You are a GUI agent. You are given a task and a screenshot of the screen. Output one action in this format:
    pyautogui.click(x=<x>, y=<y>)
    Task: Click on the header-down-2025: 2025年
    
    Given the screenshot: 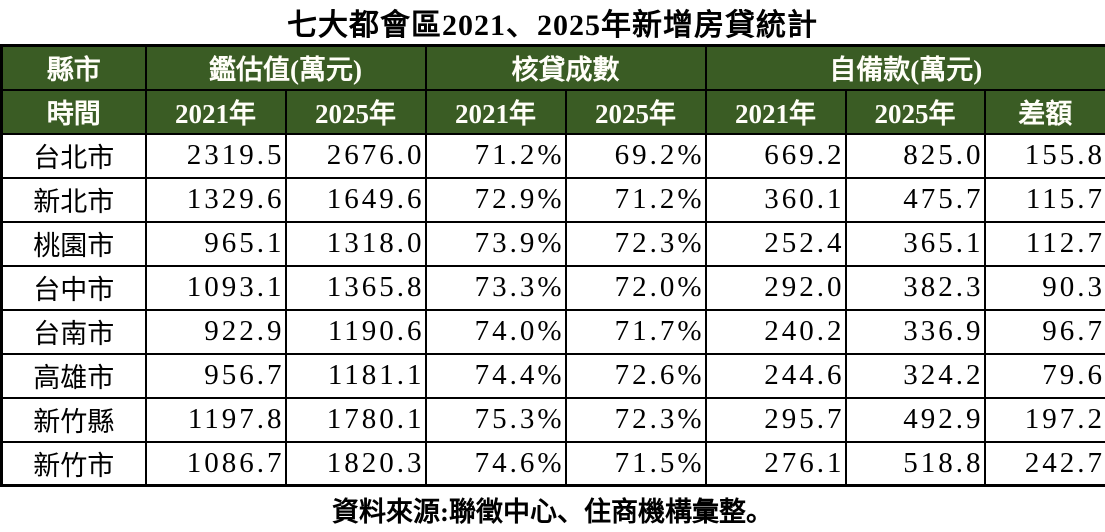 What is the action you would take?
    pyautogui.click(x=915, y=112)
    